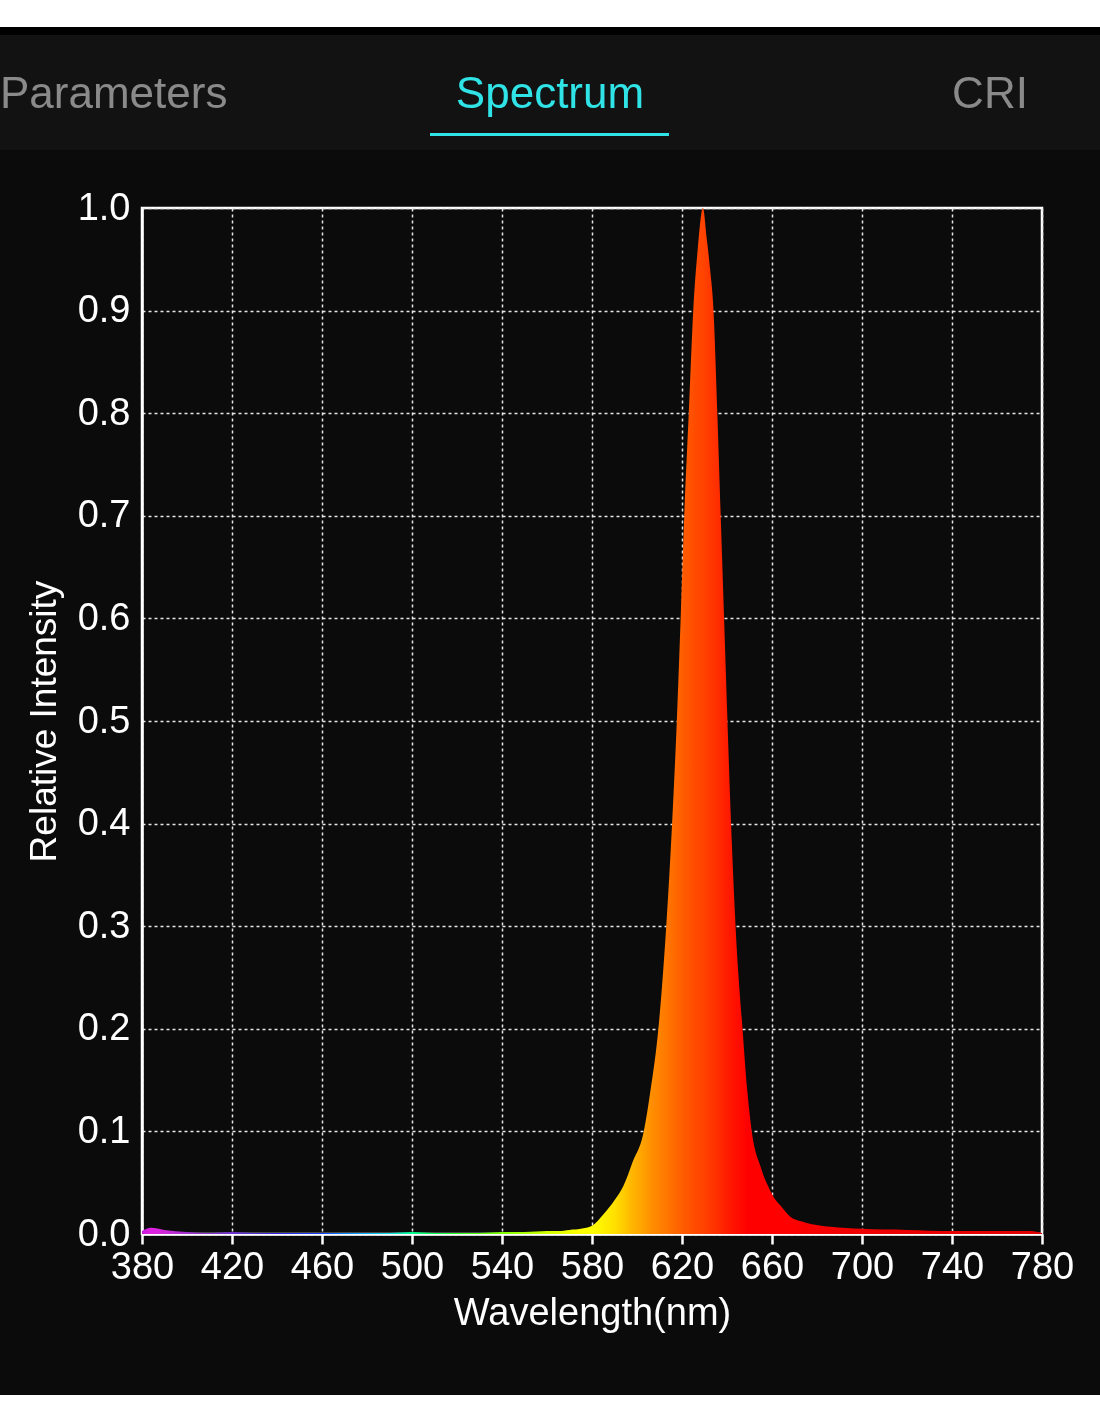 This screenshot has width=1100, height=1422. I want to click on x-tick-label: 540, so click(502, 1265).